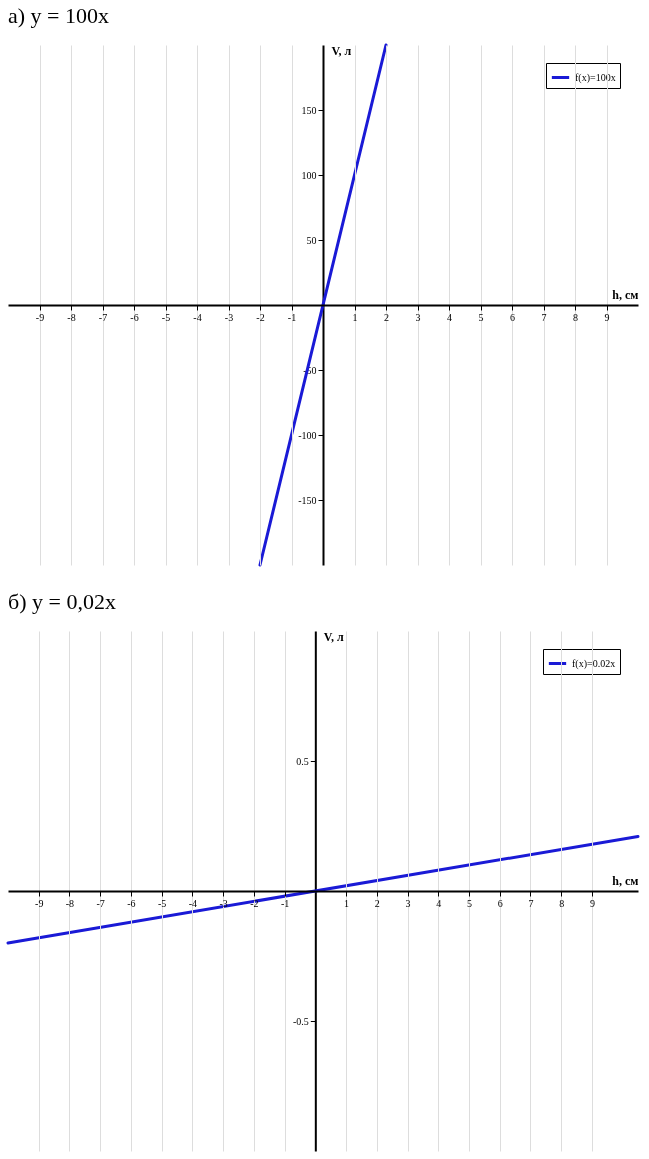 This screenshot has height=1159, width=649. I want to click on y-tick-label: 150, so click(309, 110).